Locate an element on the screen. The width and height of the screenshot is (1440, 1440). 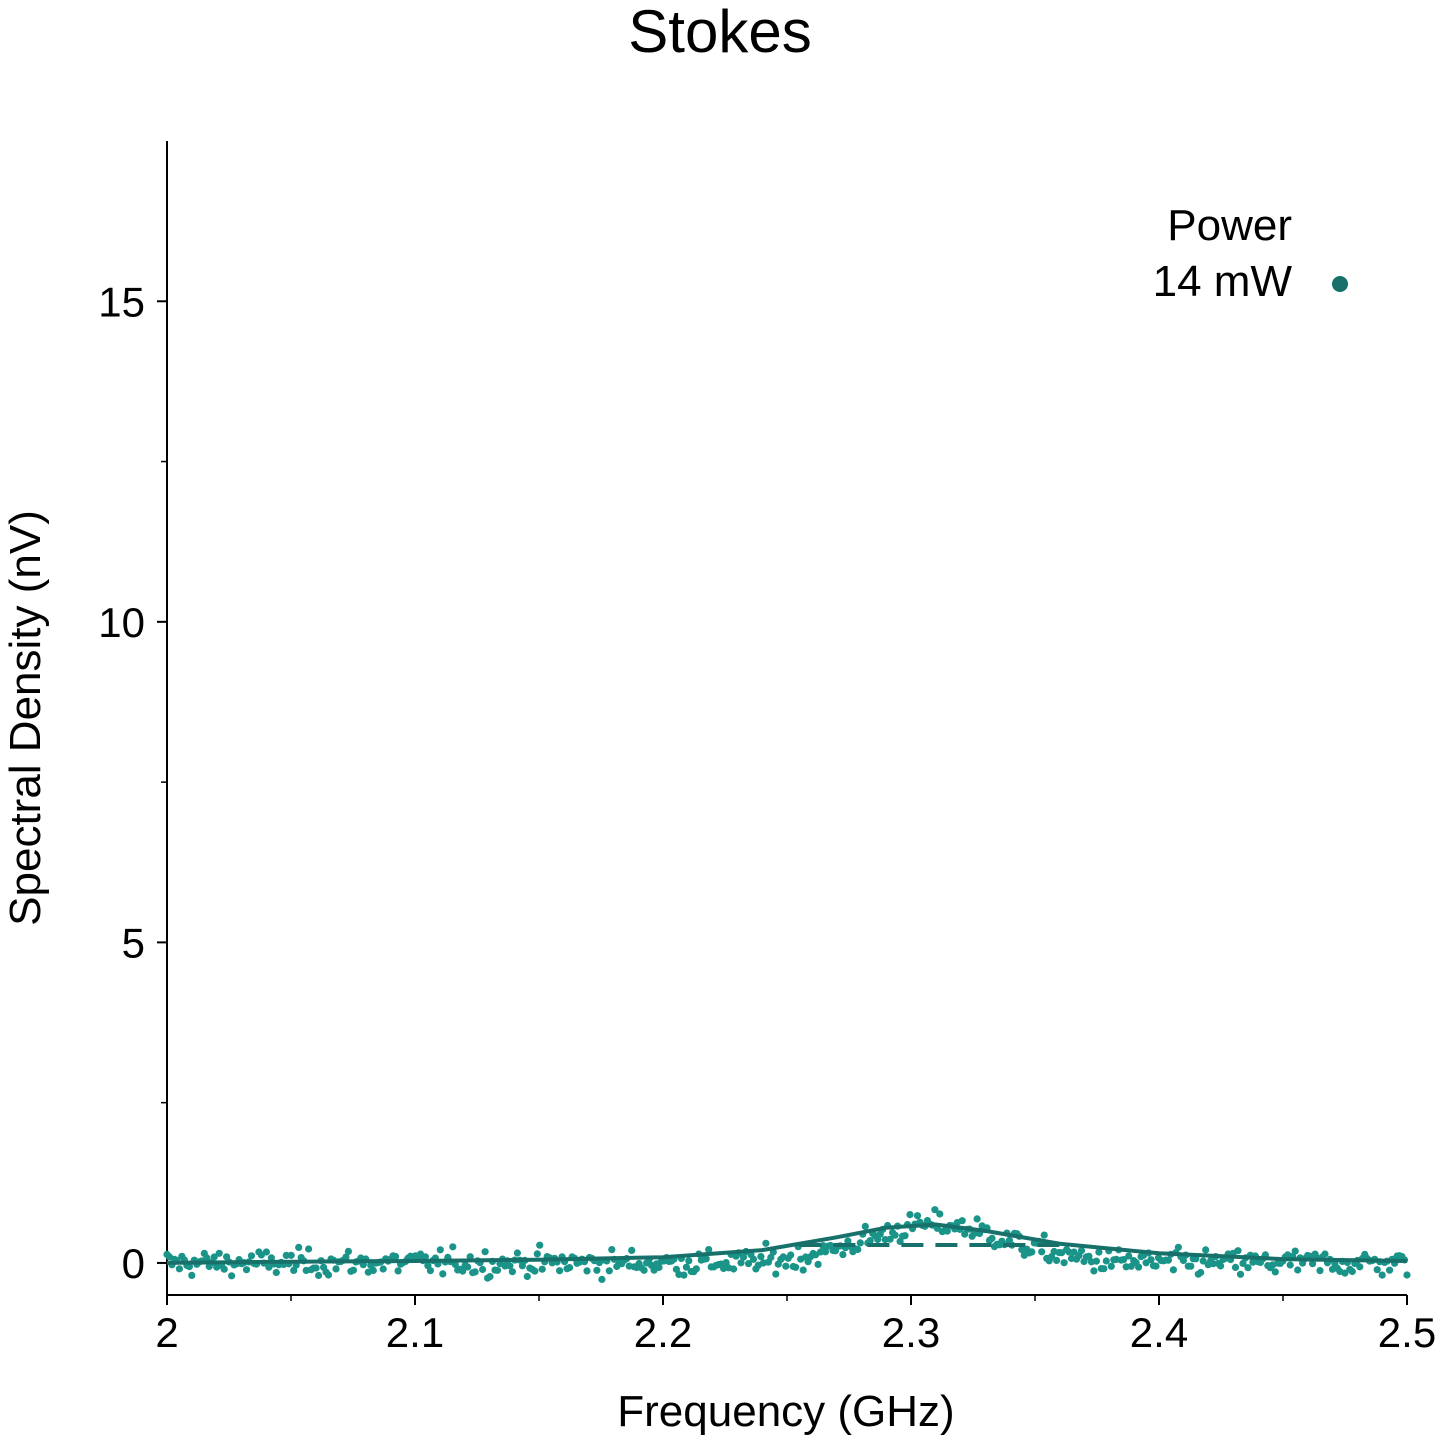
legend-title: Power is located at coordinates (1229, 225).